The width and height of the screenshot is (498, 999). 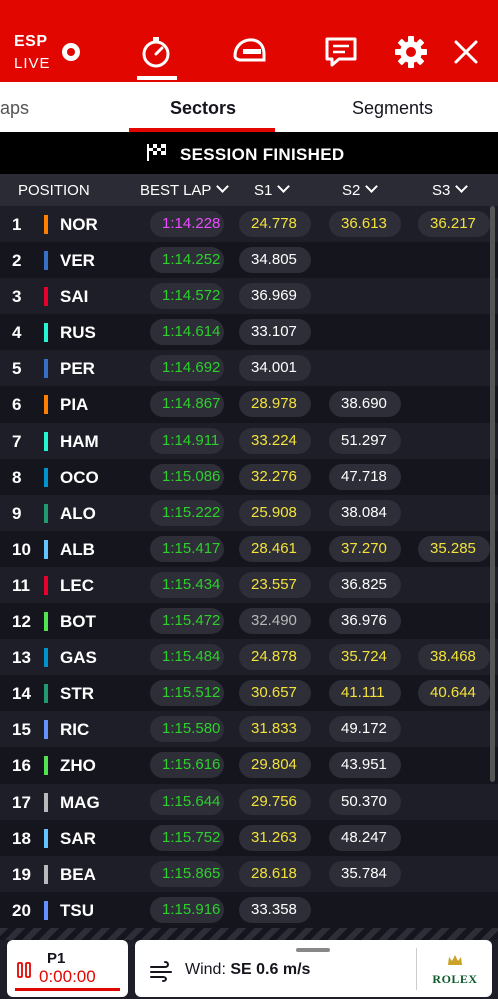 I want to click on tab-laps: aps, so click(x=15, y=108).